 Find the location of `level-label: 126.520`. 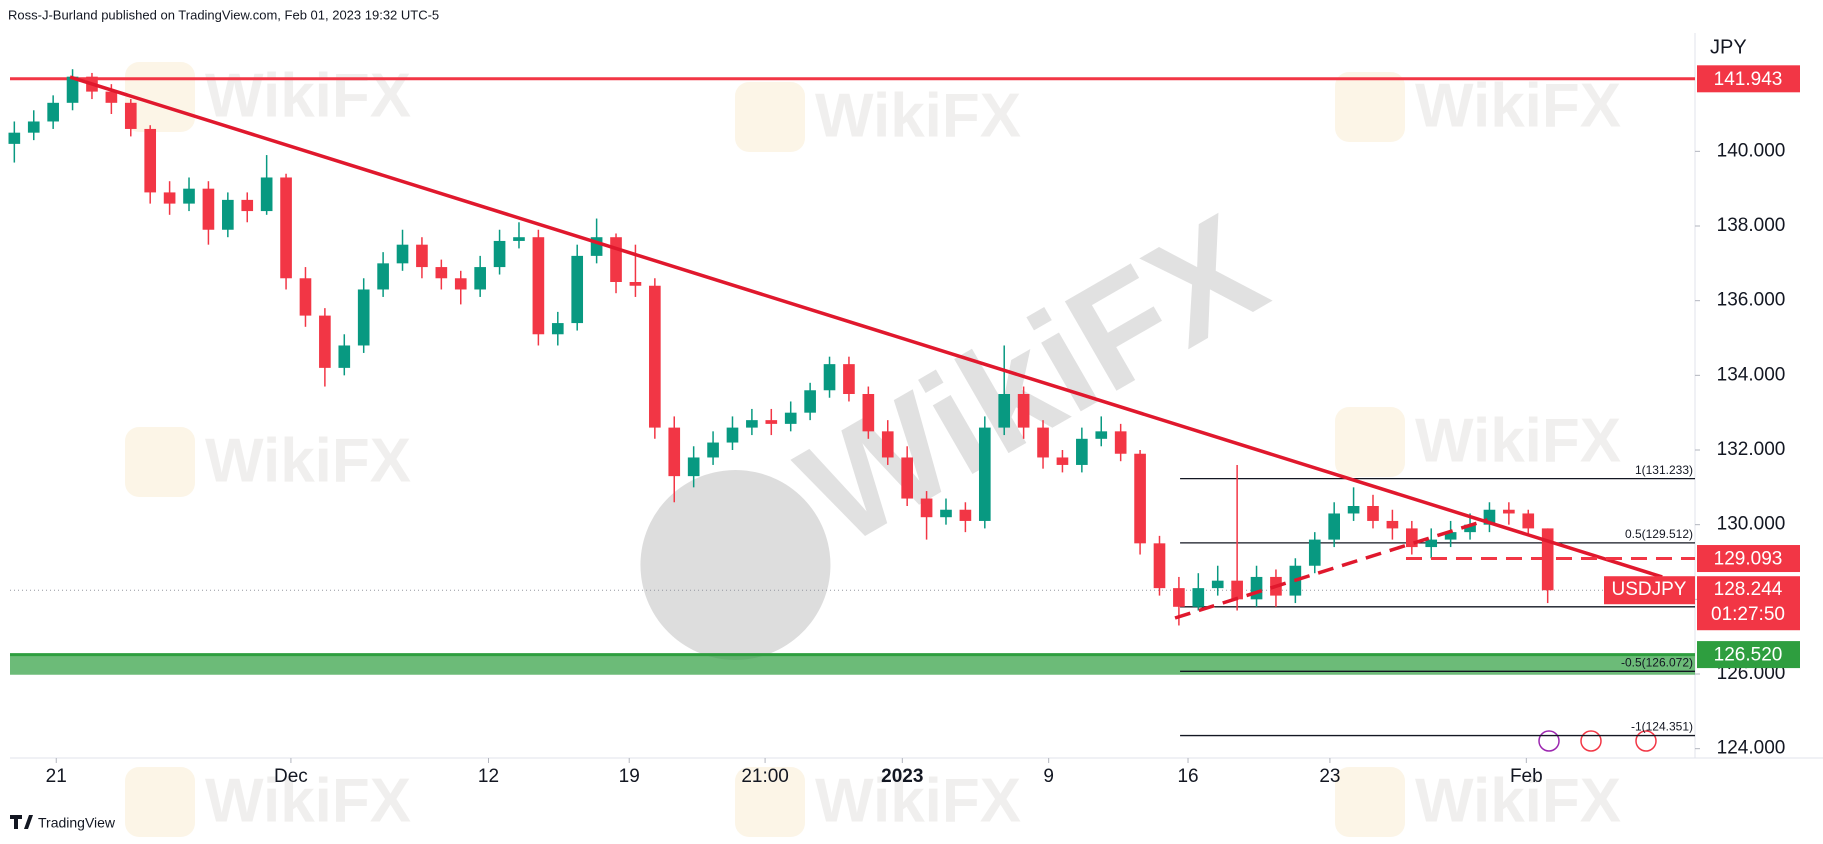

level-label: 126.520 is located at coordinates (1748, 655).